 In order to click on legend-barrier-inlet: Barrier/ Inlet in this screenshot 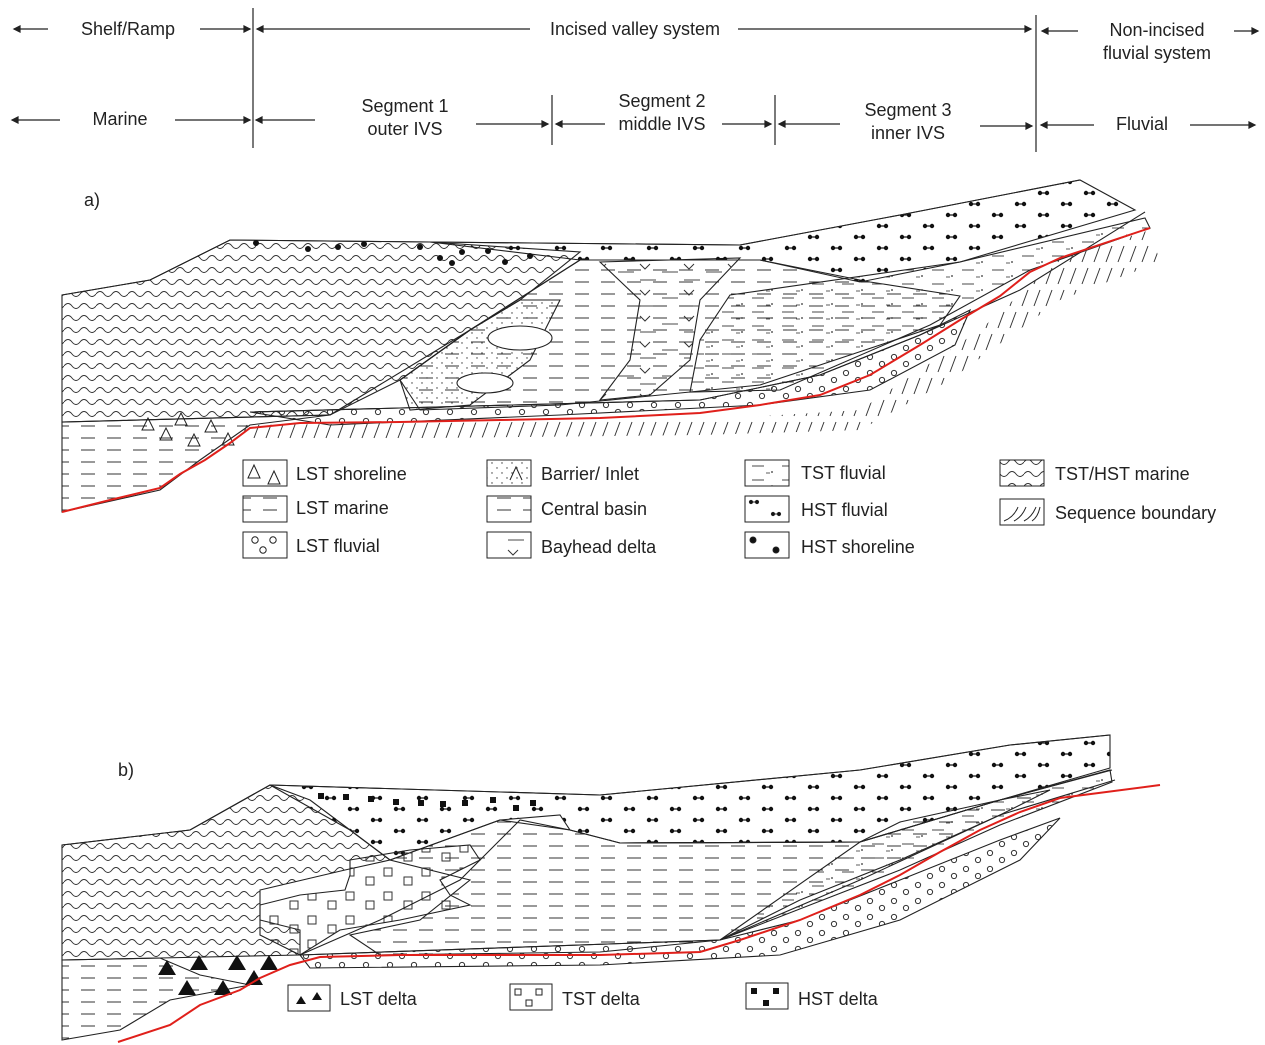, I will do `click(590, 474)`.